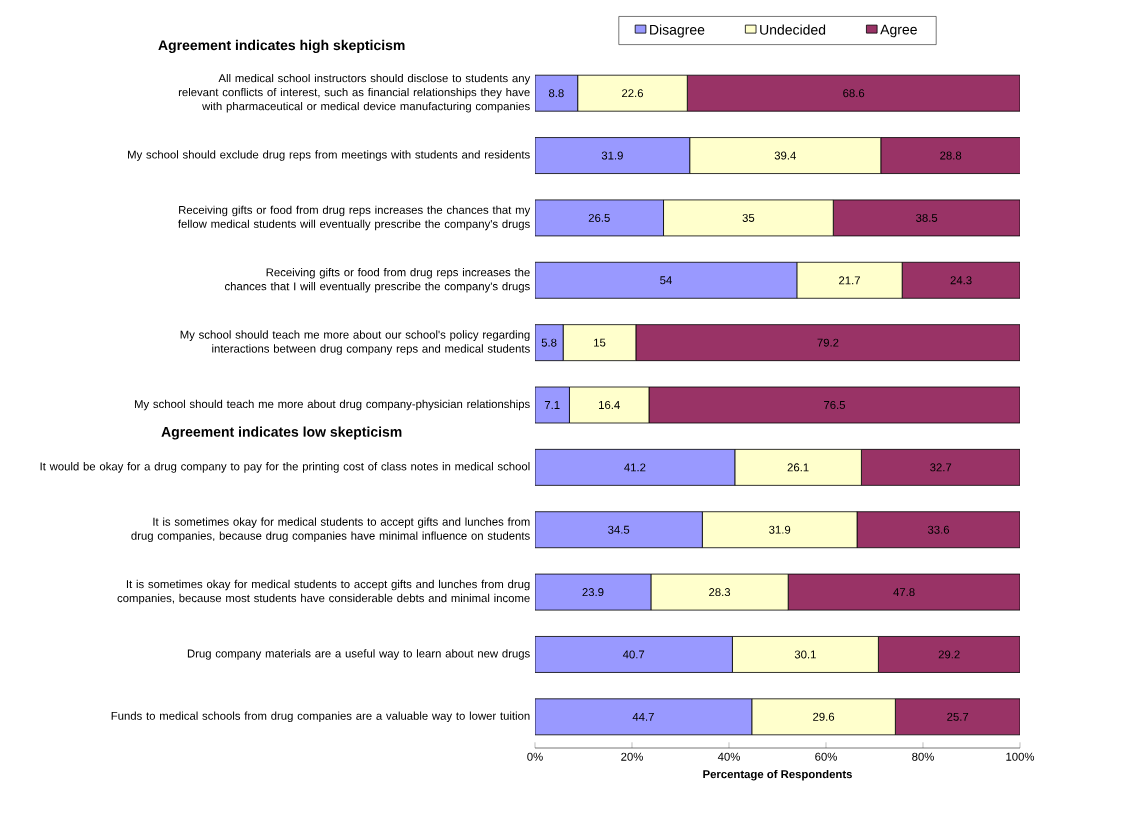 The image size is (1129, 817). I want to click on x-axis-title: Percentage of Respondents, so click(777, 775).